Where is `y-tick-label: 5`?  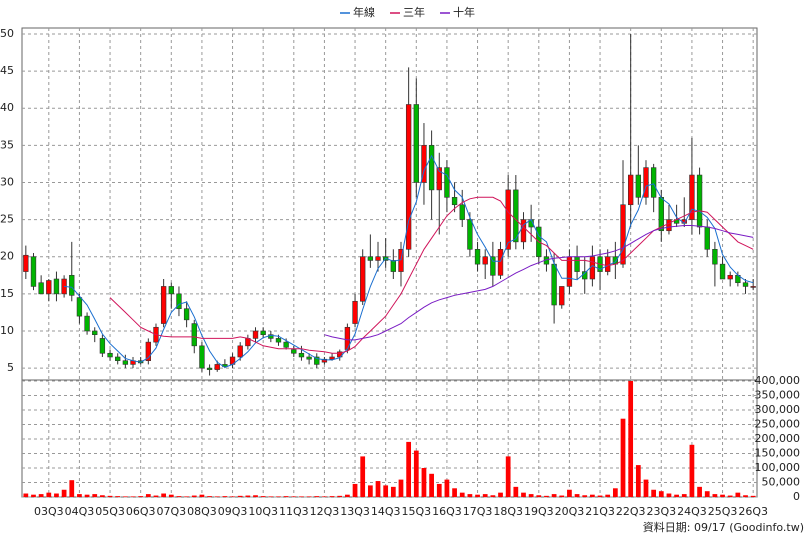
y-tick-label: 5 is located at coordinates (10, 367).